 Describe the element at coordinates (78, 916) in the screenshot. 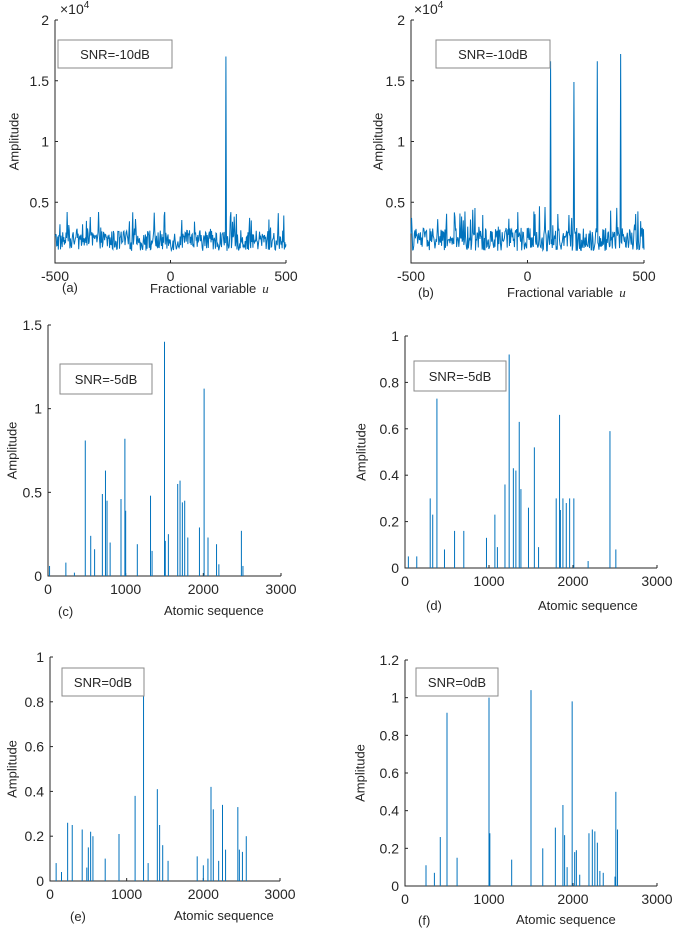

I see `panel-label: (e)` at that location.